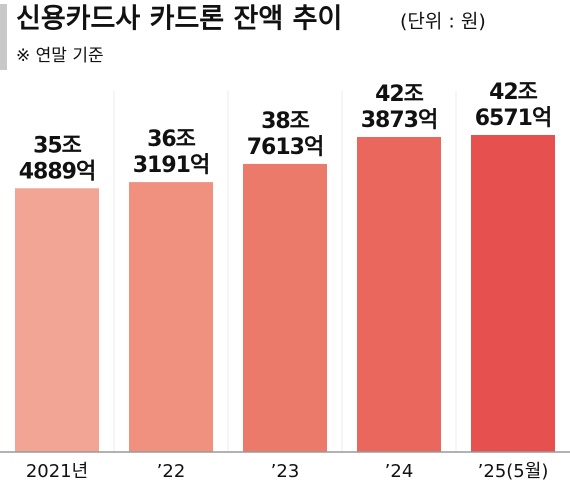 This screenshot has height=490, width=570. I want to click on x-tick-label: ’23, so click(285, 471).